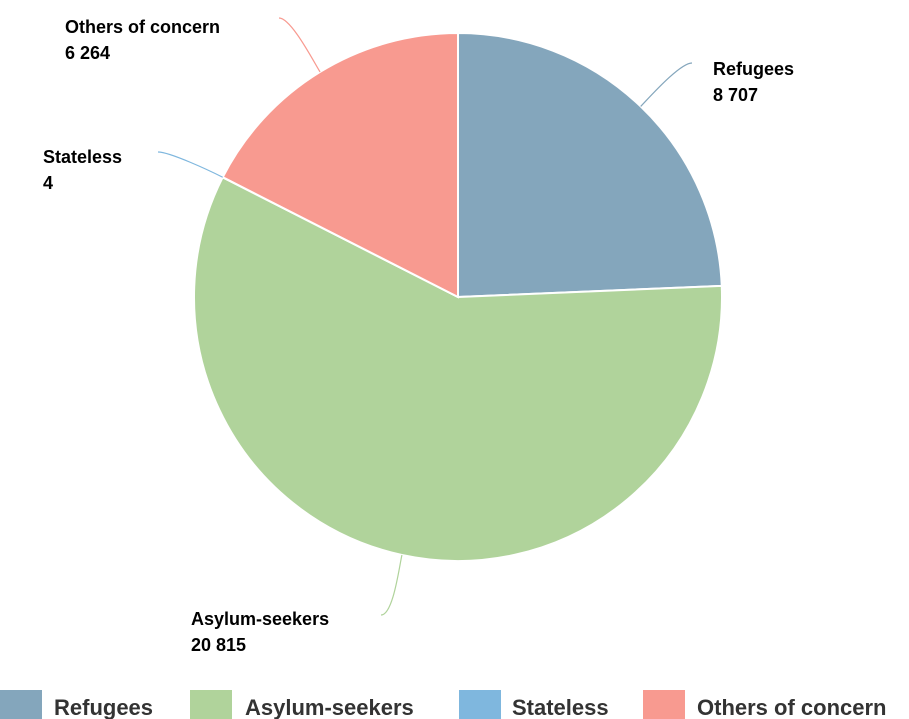 This screenshot has width=909, height=719. I want to click on leader-line-stateless, so click(190, 164).